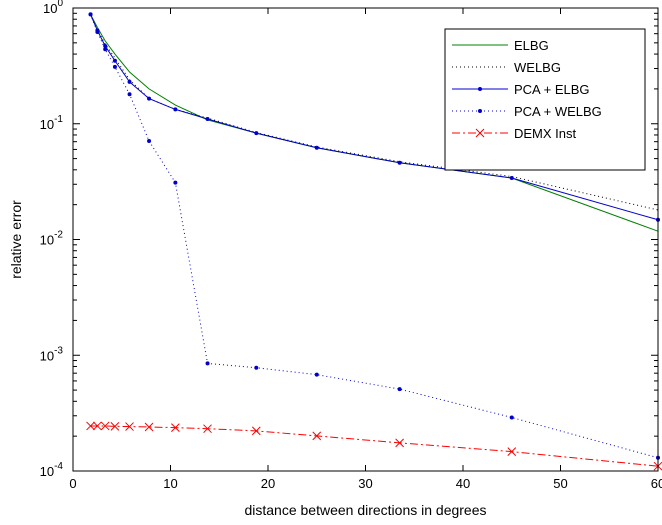  What do you see at coordinates (545, 133) in the screenshot?
I see `legend-label: DEMX Inst` at bounding box center [545, 133].